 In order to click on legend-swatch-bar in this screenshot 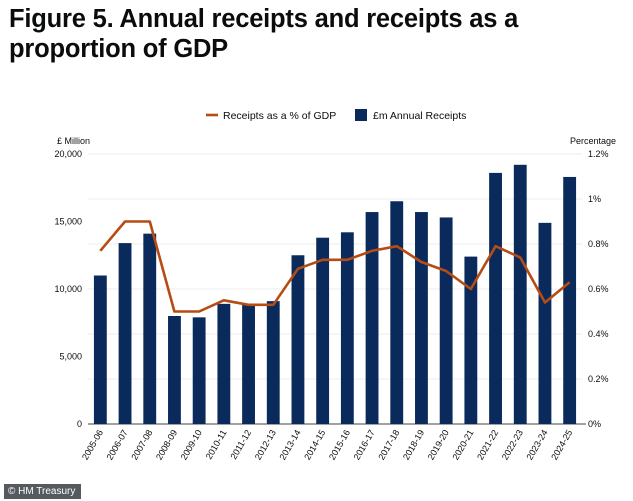, I will do `click(361, 115)`.